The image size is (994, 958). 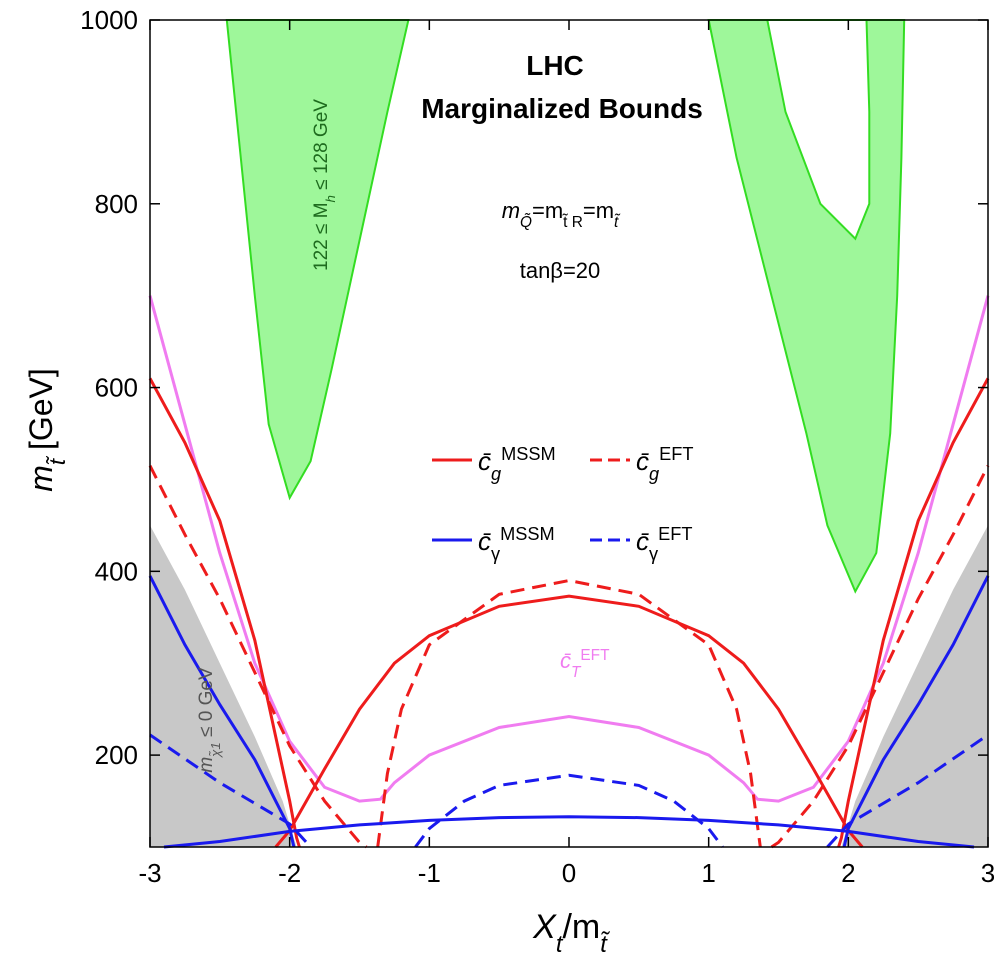 What do you see at coordinates (708, 873) in the screenshot?
I see `x-tick-label: 1` at bounding box center [708, 873].